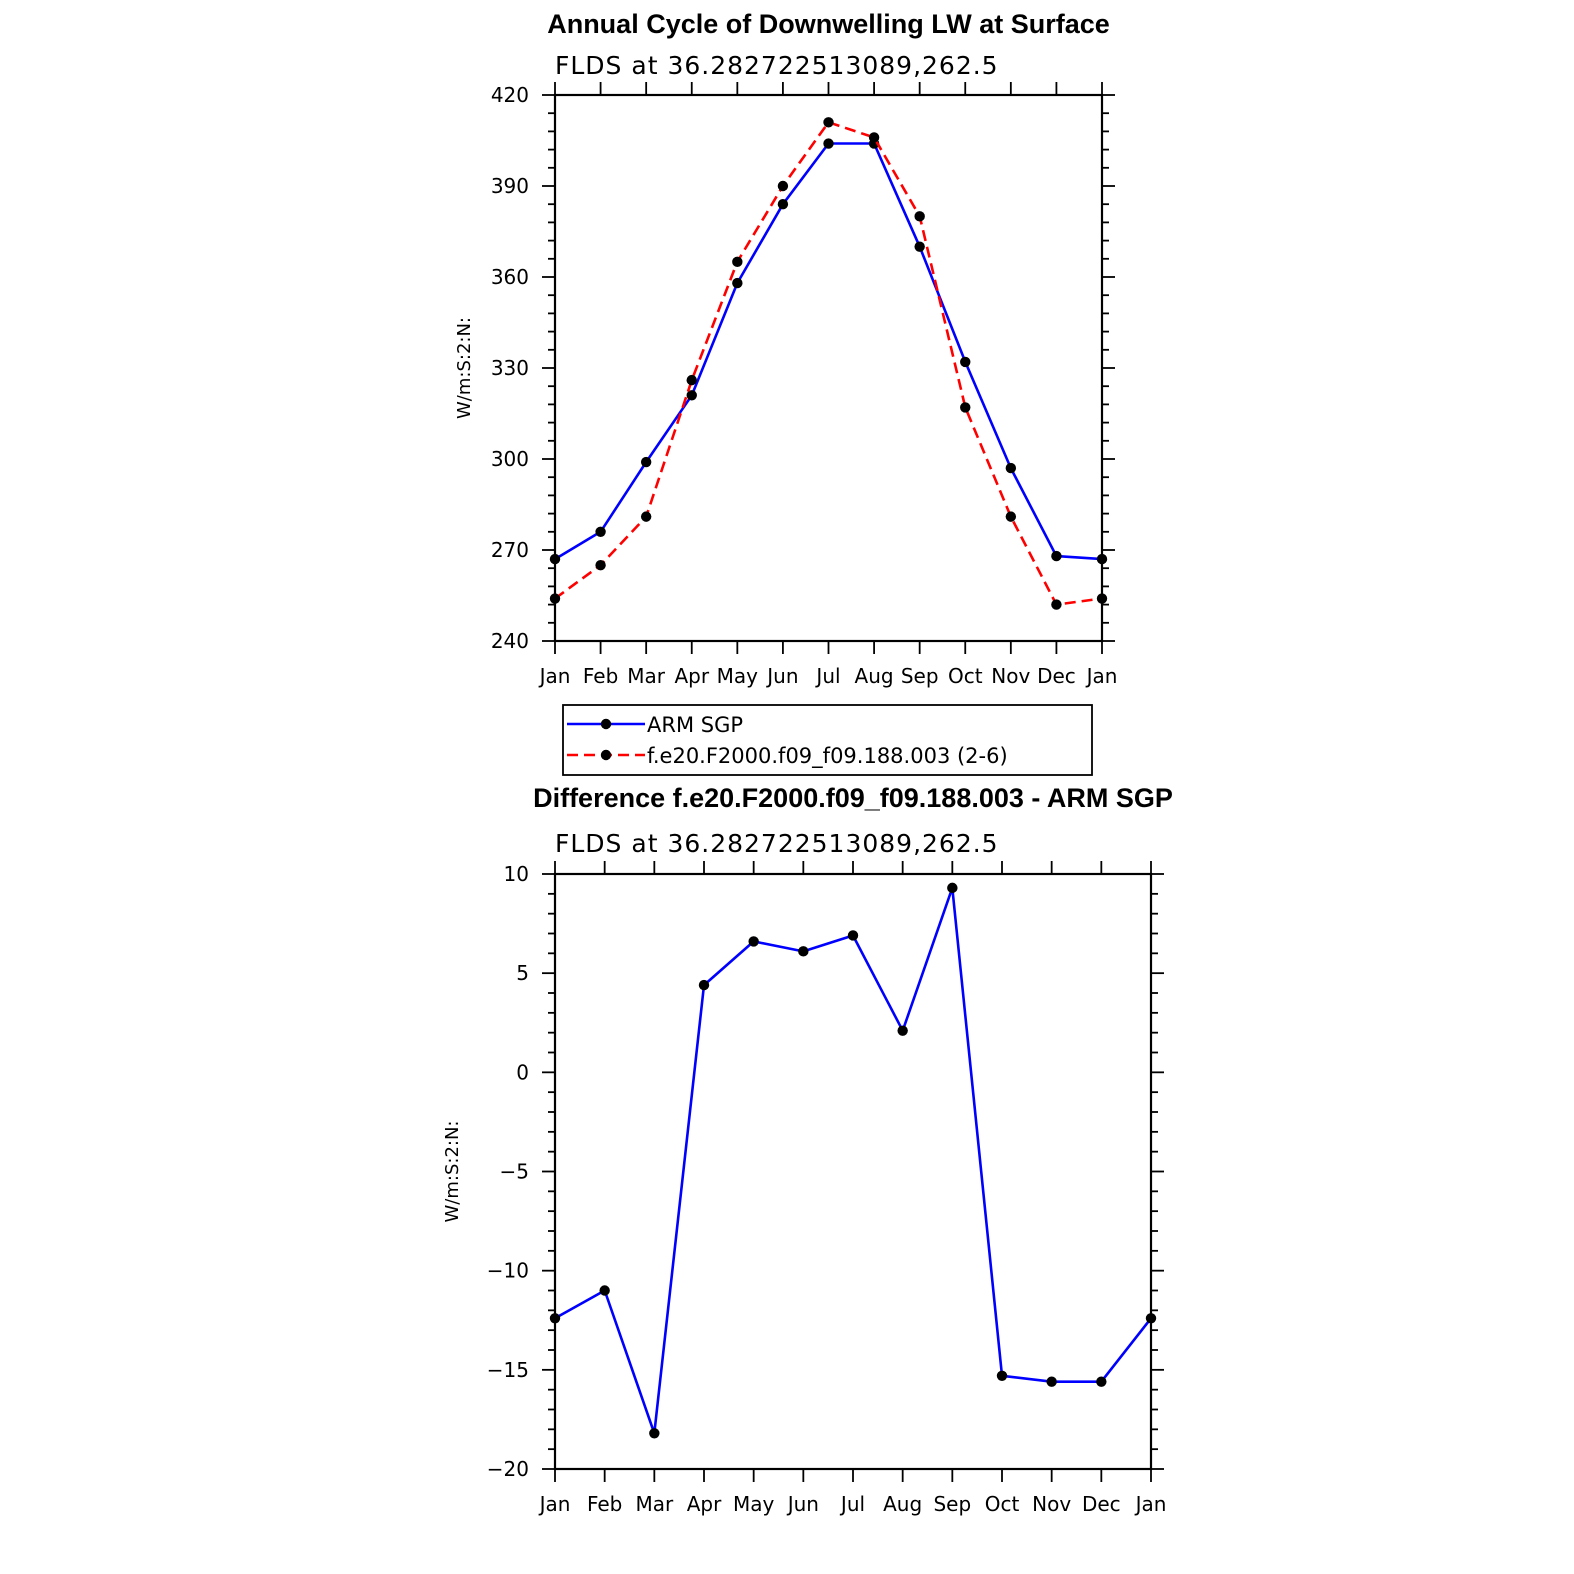  What do you see at coordinates (510, 186) in the screenshot?
I see `y-tick-label: 390` at bounding box center [510, 186].